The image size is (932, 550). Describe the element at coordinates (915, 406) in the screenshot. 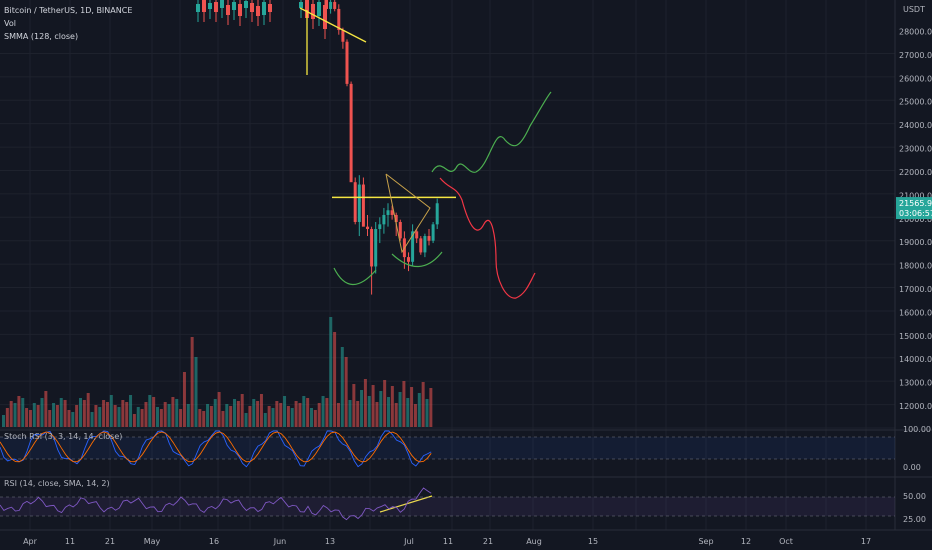

I see `price-axis-label: 12000.00` at that location.